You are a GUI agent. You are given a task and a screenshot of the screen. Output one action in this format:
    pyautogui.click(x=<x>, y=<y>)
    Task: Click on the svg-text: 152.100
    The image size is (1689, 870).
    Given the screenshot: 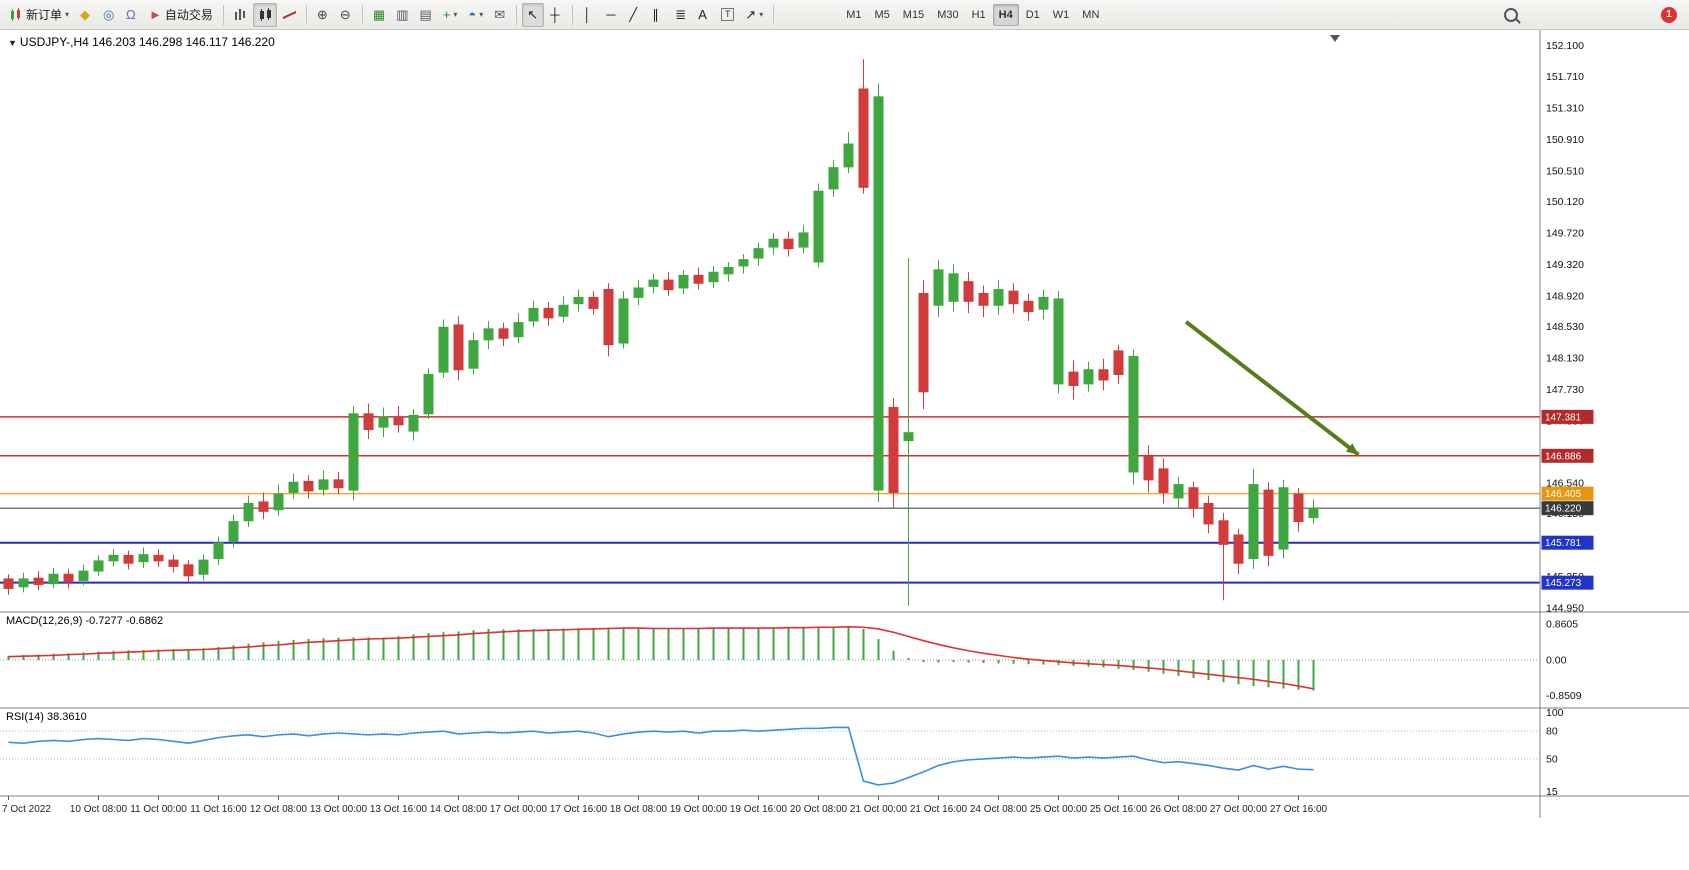 What is the action you would take?
    pyautogui.click(x=1565, y=46)
    